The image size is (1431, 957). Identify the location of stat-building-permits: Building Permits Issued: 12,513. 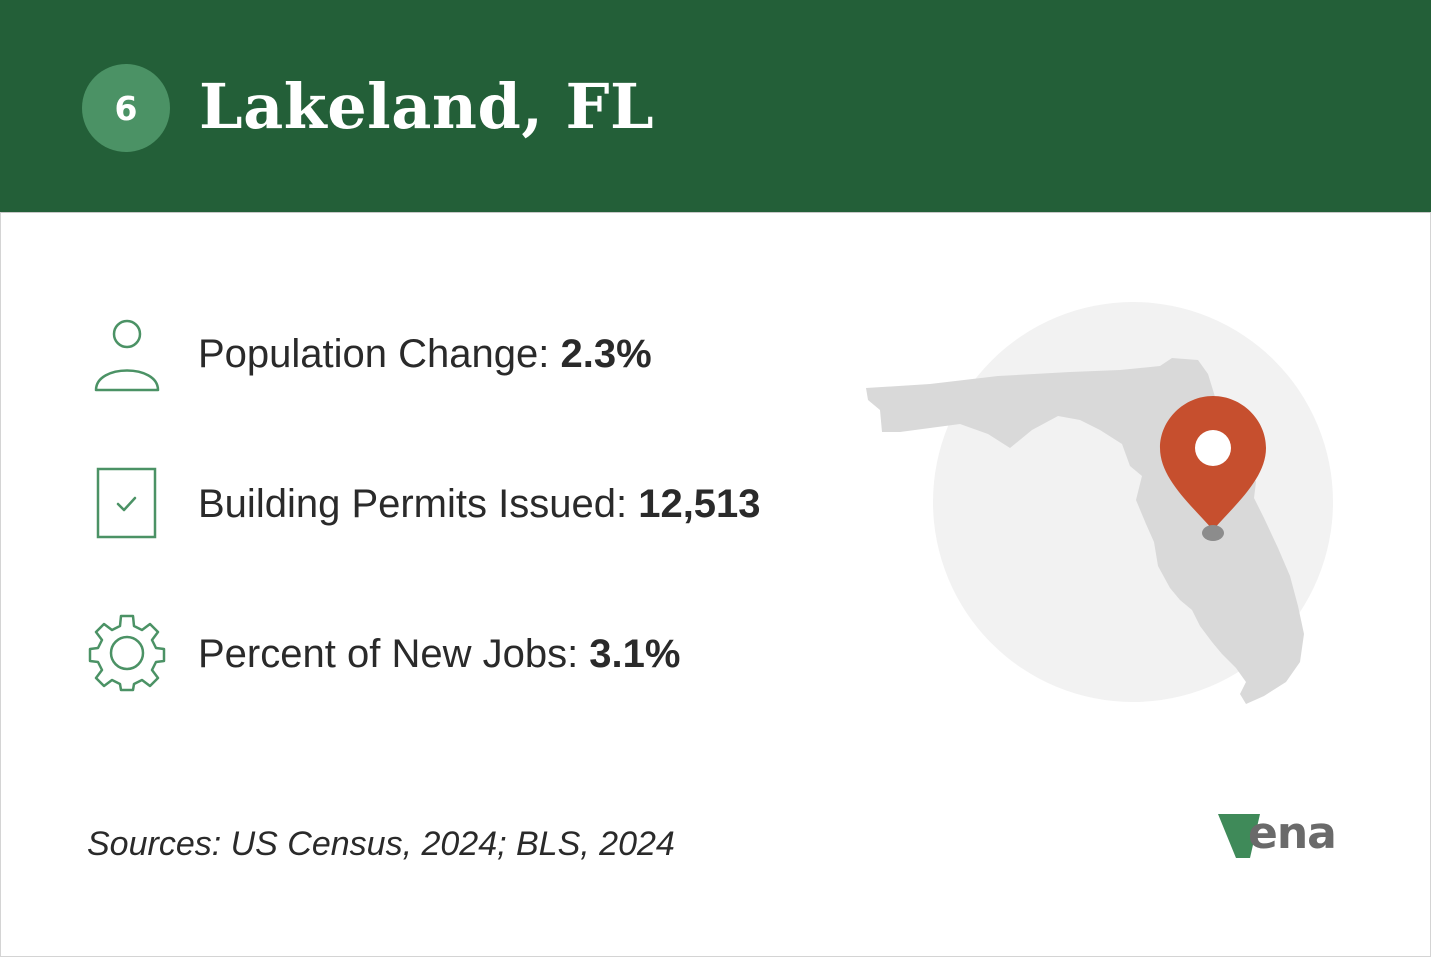
(430, 505).